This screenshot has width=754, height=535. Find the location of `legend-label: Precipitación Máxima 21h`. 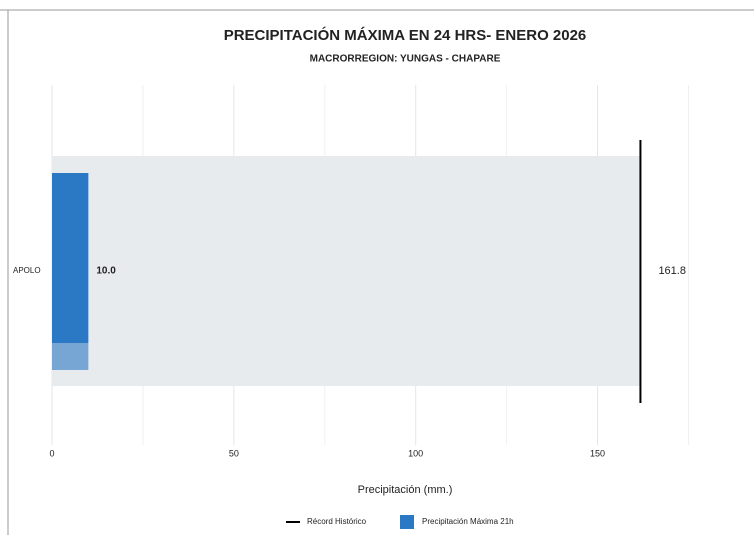

legend-label: Precipitación Máxima 21h is located at coordinates (468, 521).